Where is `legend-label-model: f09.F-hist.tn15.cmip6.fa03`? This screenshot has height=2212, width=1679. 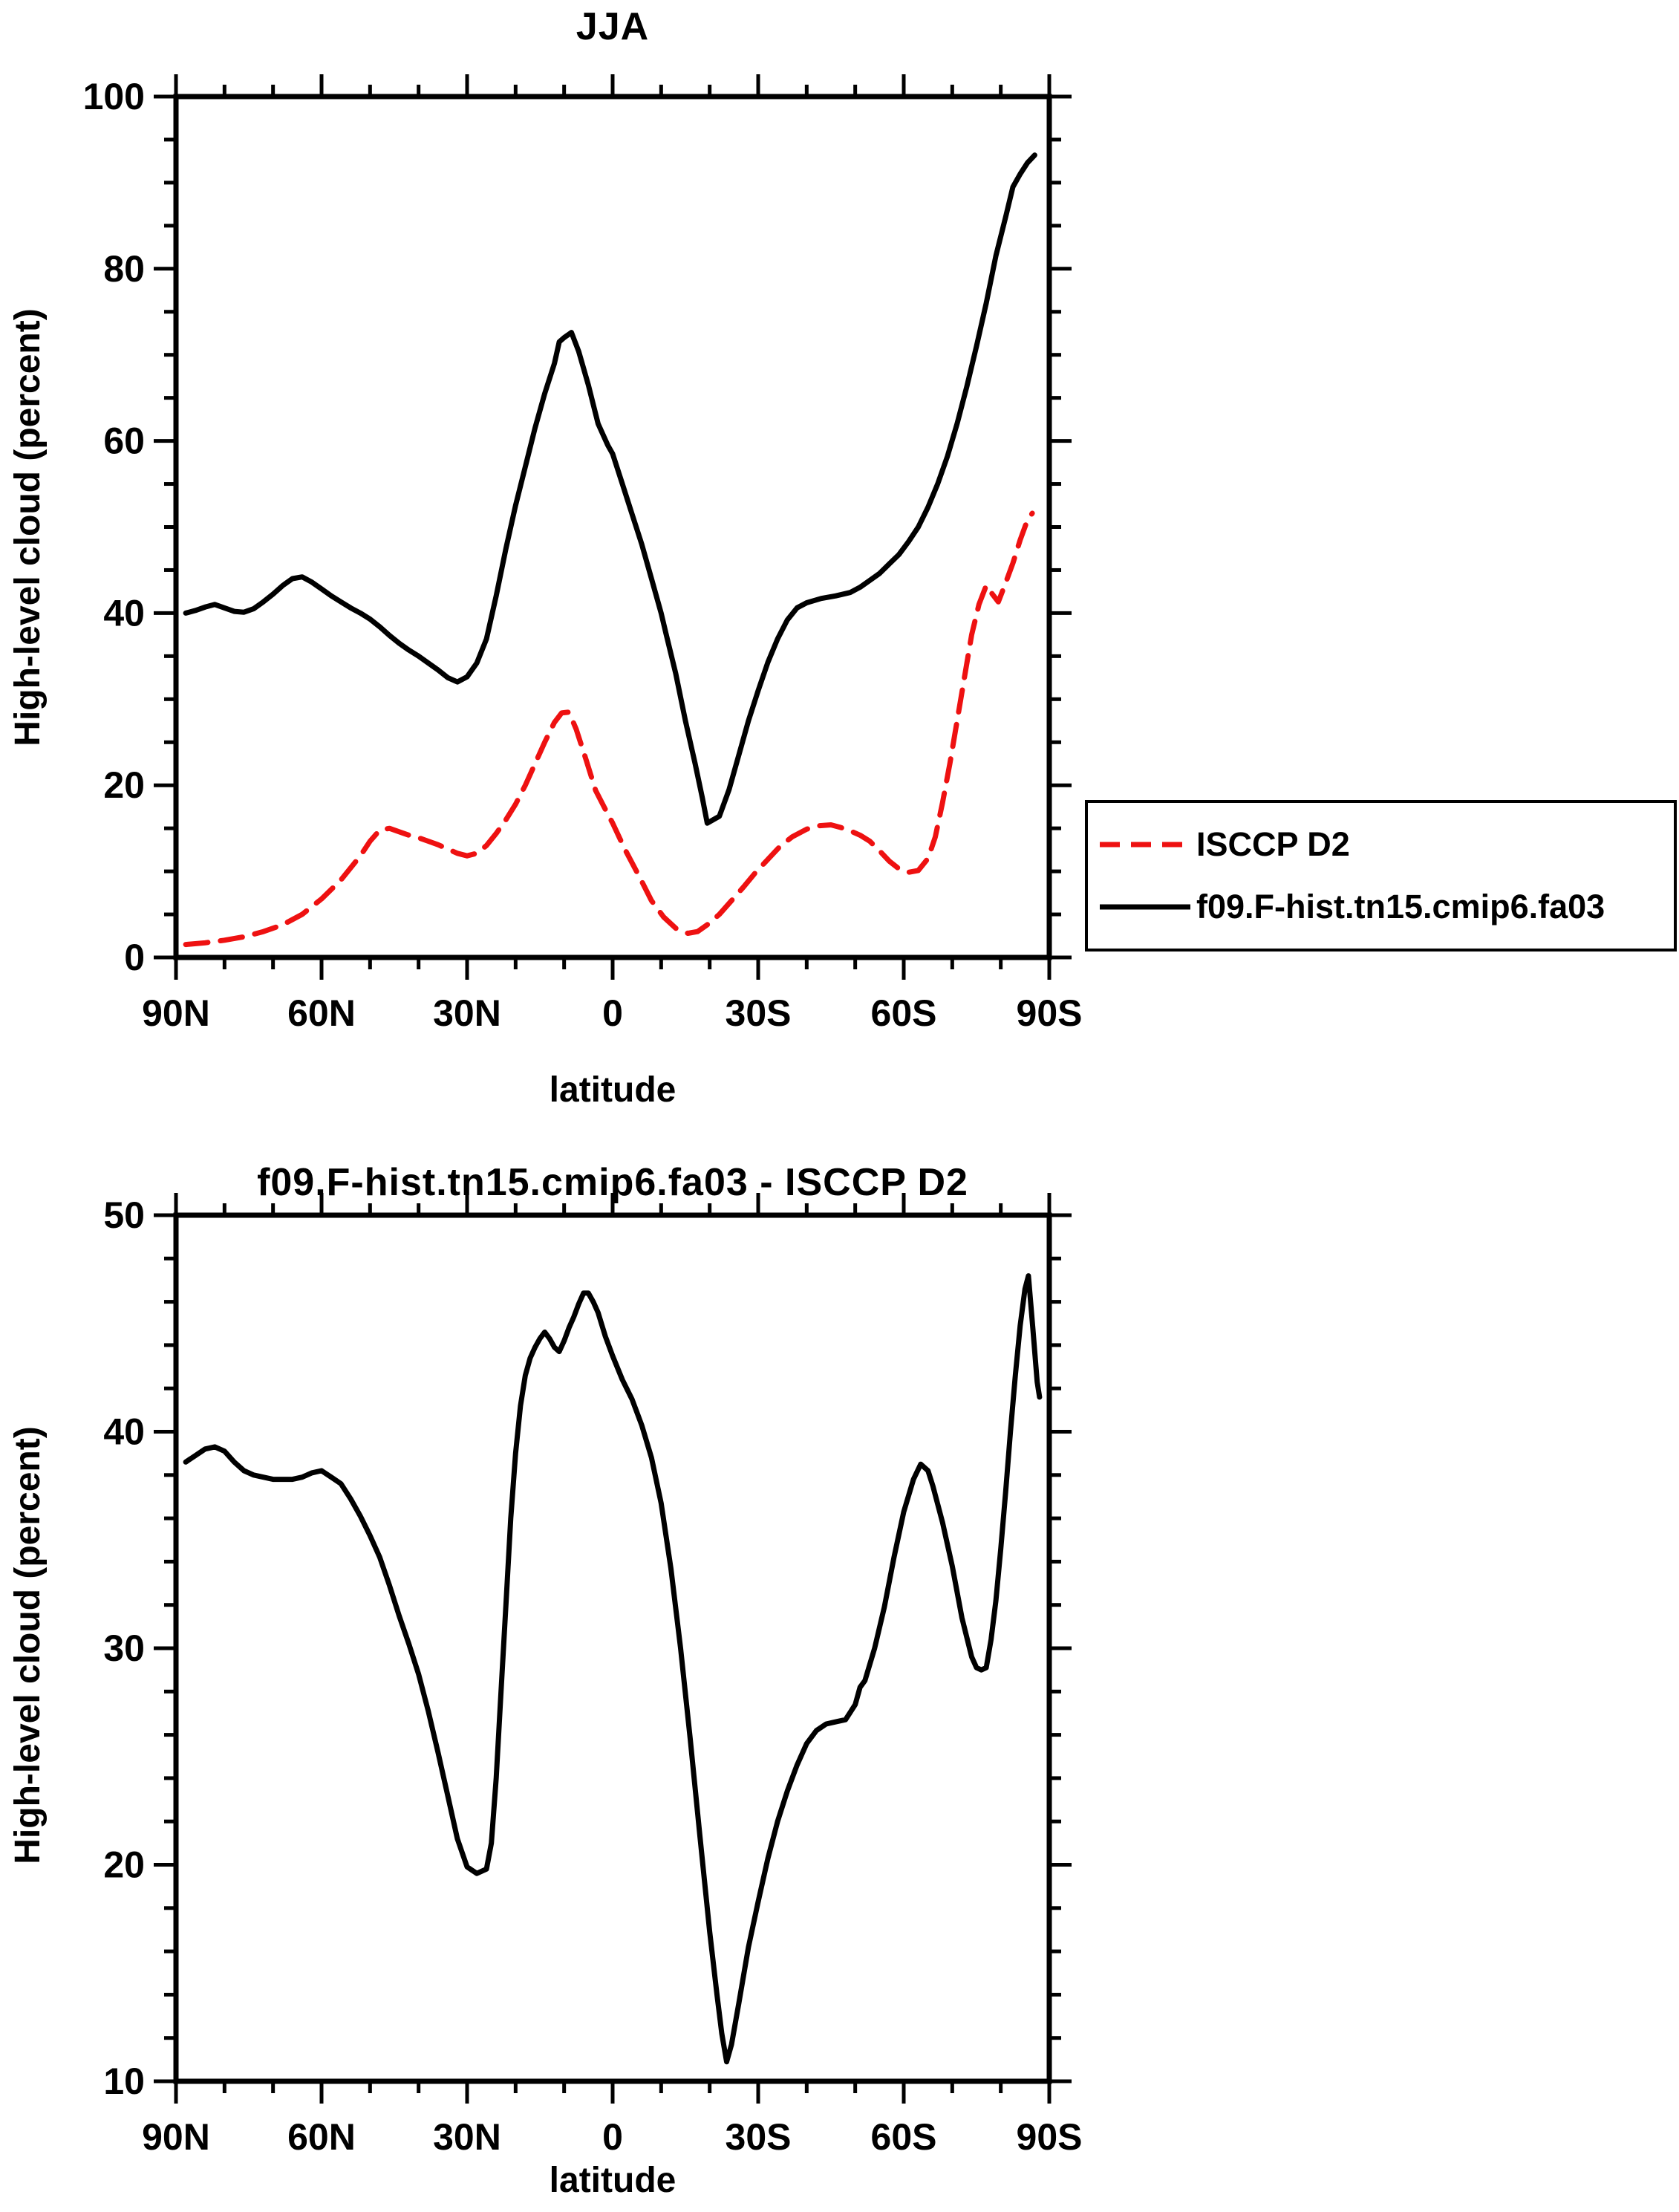
legend-label-model: f09.F-hist.tn15.cmip6.fa03 is located at coordinates (1400, 907).